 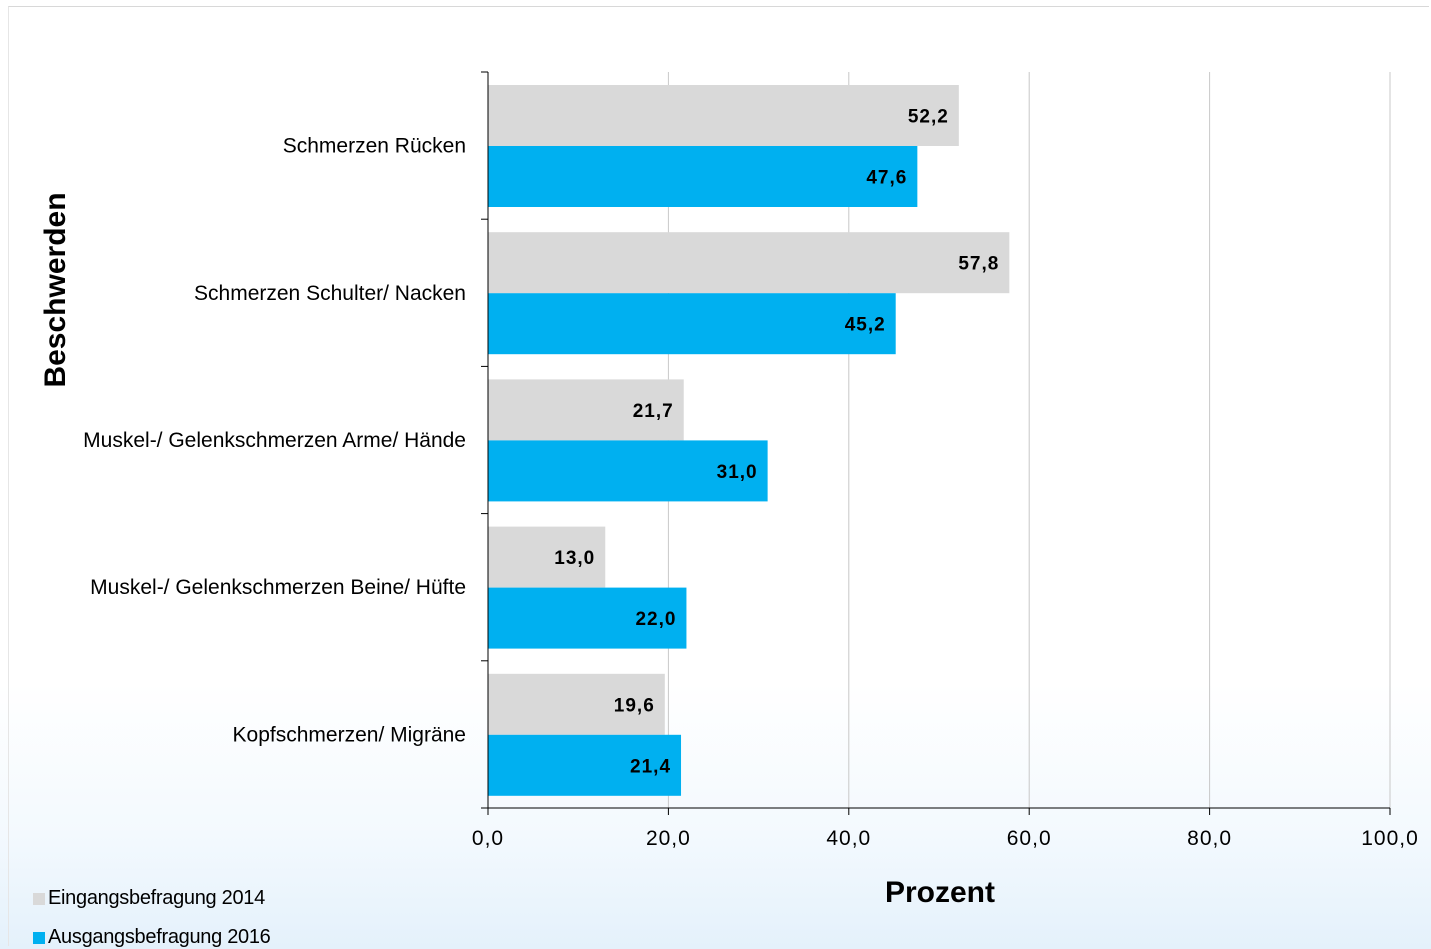 I want to click on legend-swatch-2014, so click(x=39, y=898).